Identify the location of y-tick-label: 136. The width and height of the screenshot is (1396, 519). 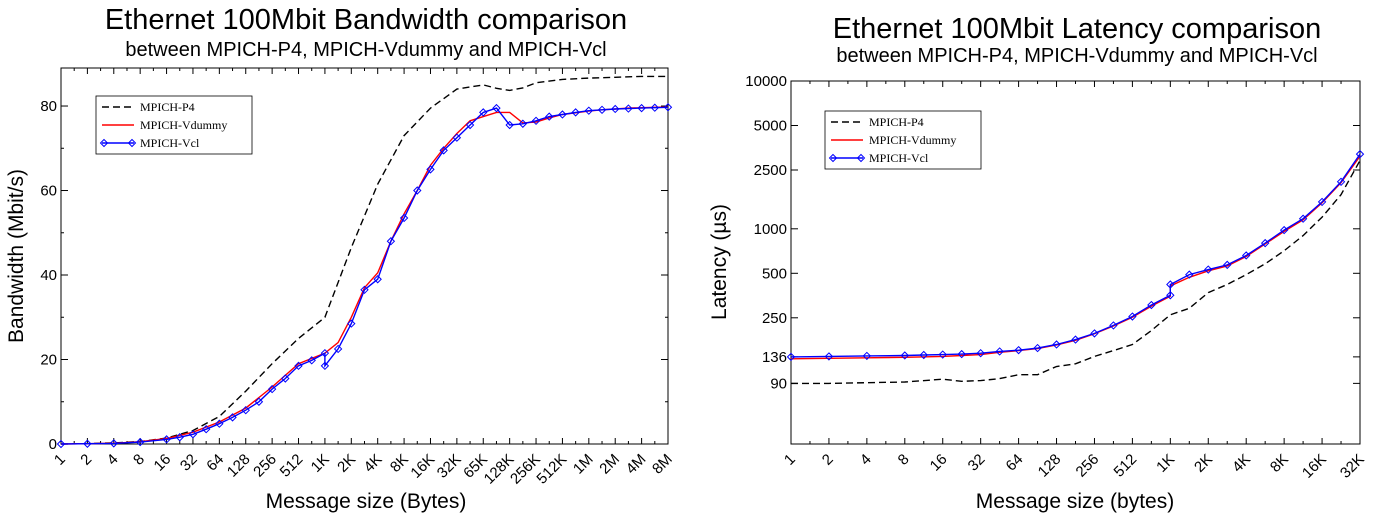
(774, 357).